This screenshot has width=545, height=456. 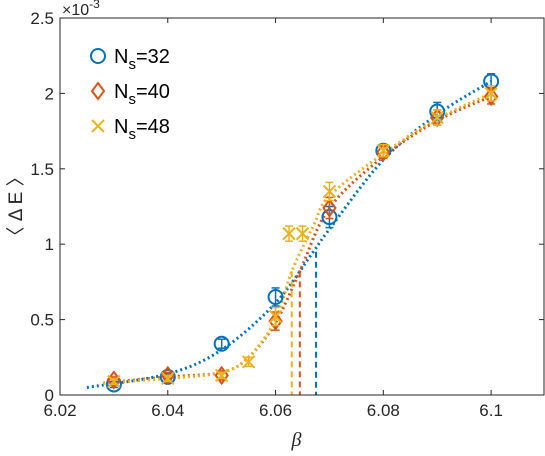 I want to click on crossing-lines, so click(x=303, y=323).